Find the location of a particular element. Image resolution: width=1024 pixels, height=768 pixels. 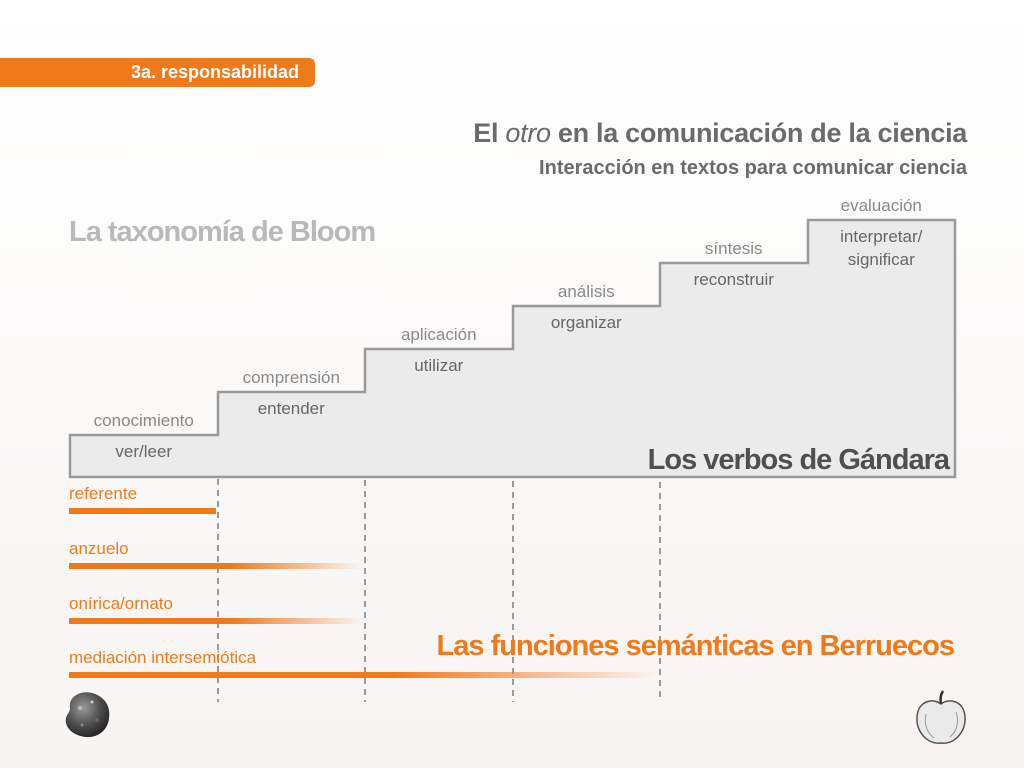

level-name-4: síntesis is located at coordinates (733, 248).